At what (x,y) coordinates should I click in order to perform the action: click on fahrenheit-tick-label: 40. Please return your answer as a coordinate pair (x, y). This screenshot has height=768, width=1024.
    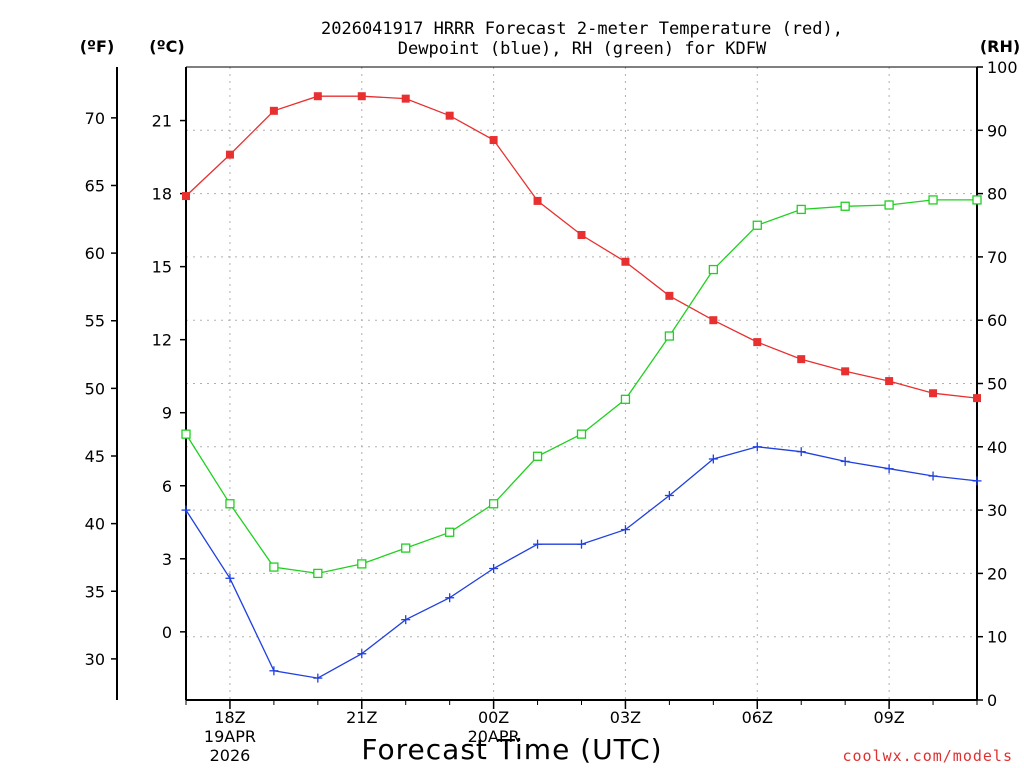
    Looking at the image, I should click on (95, 524).